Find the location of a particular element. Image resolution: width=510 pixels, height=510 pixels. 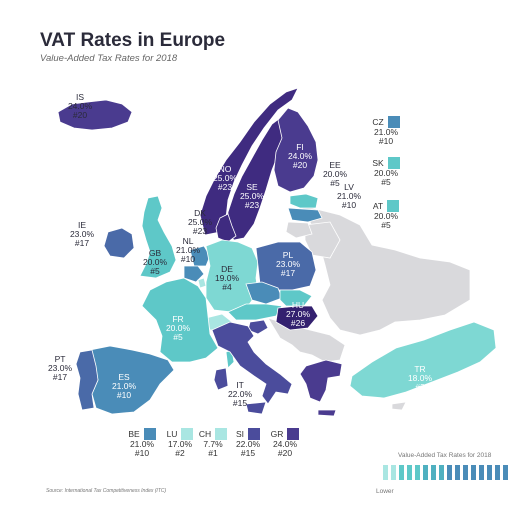

legend-code: SI is located at coordinates (240, 433).